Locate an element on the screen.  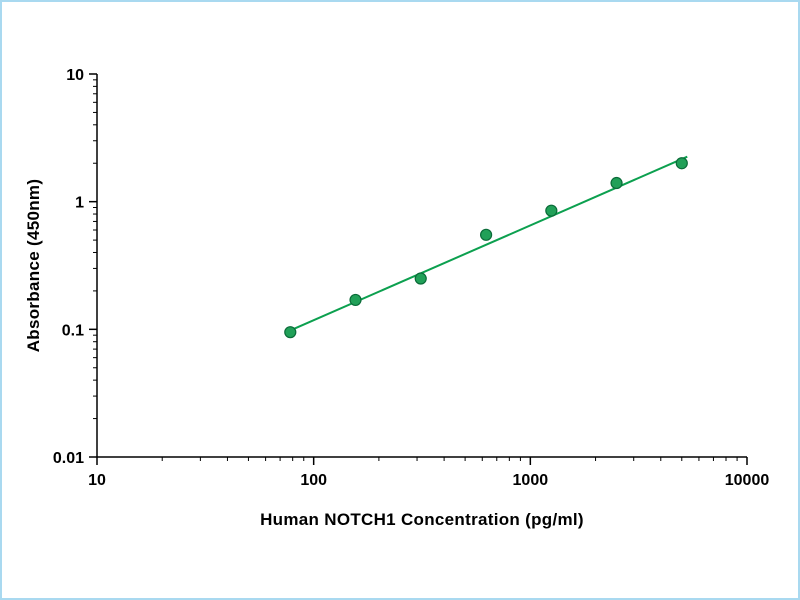
y-tick-label: 1 is located at coordinates (79, 203).